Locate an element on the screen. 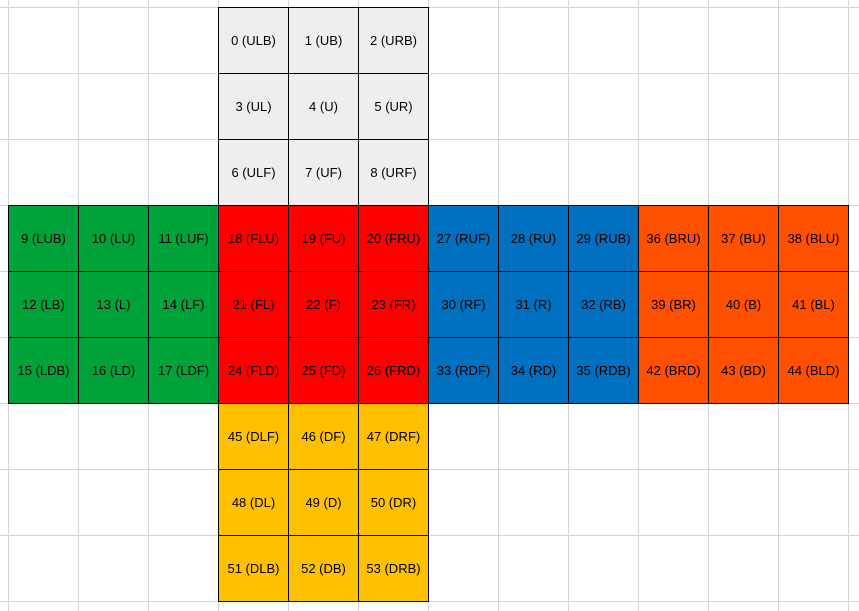 This screenshot has width=859, height=611. facelet-cell: 39 (BR) is located at coordinates (673, 304).